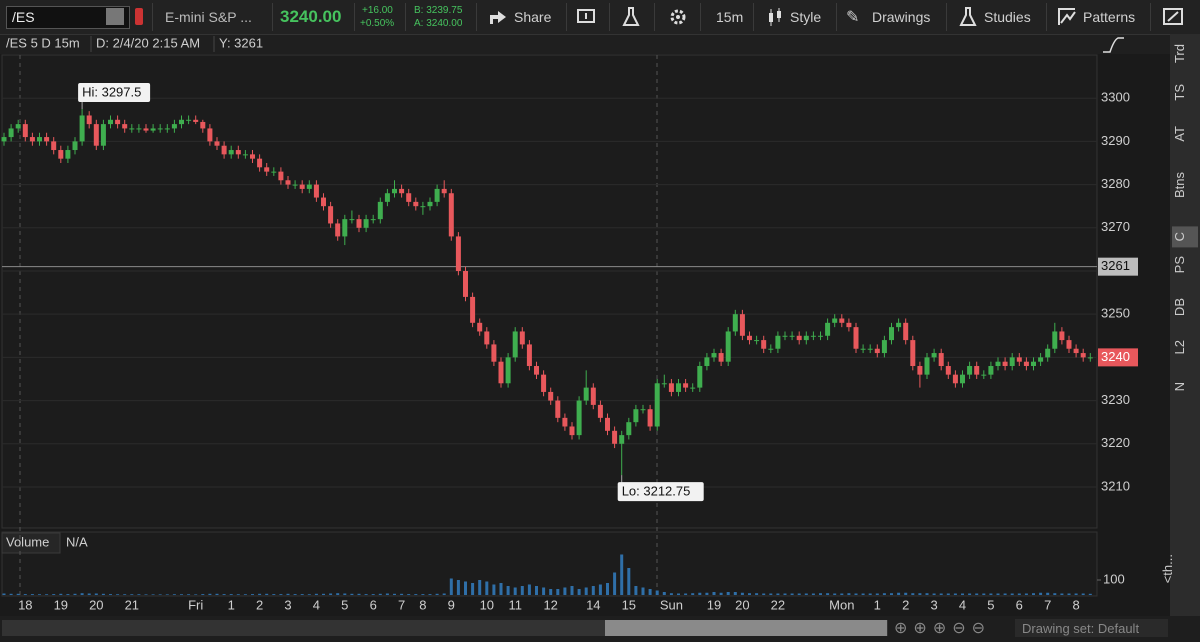 Image resolution: width=1200 pixels, height=642 pixels. Describe the element at coordinates (1109, 17) in the screenshot. I see `patterns-menu: Patterns` at that location.